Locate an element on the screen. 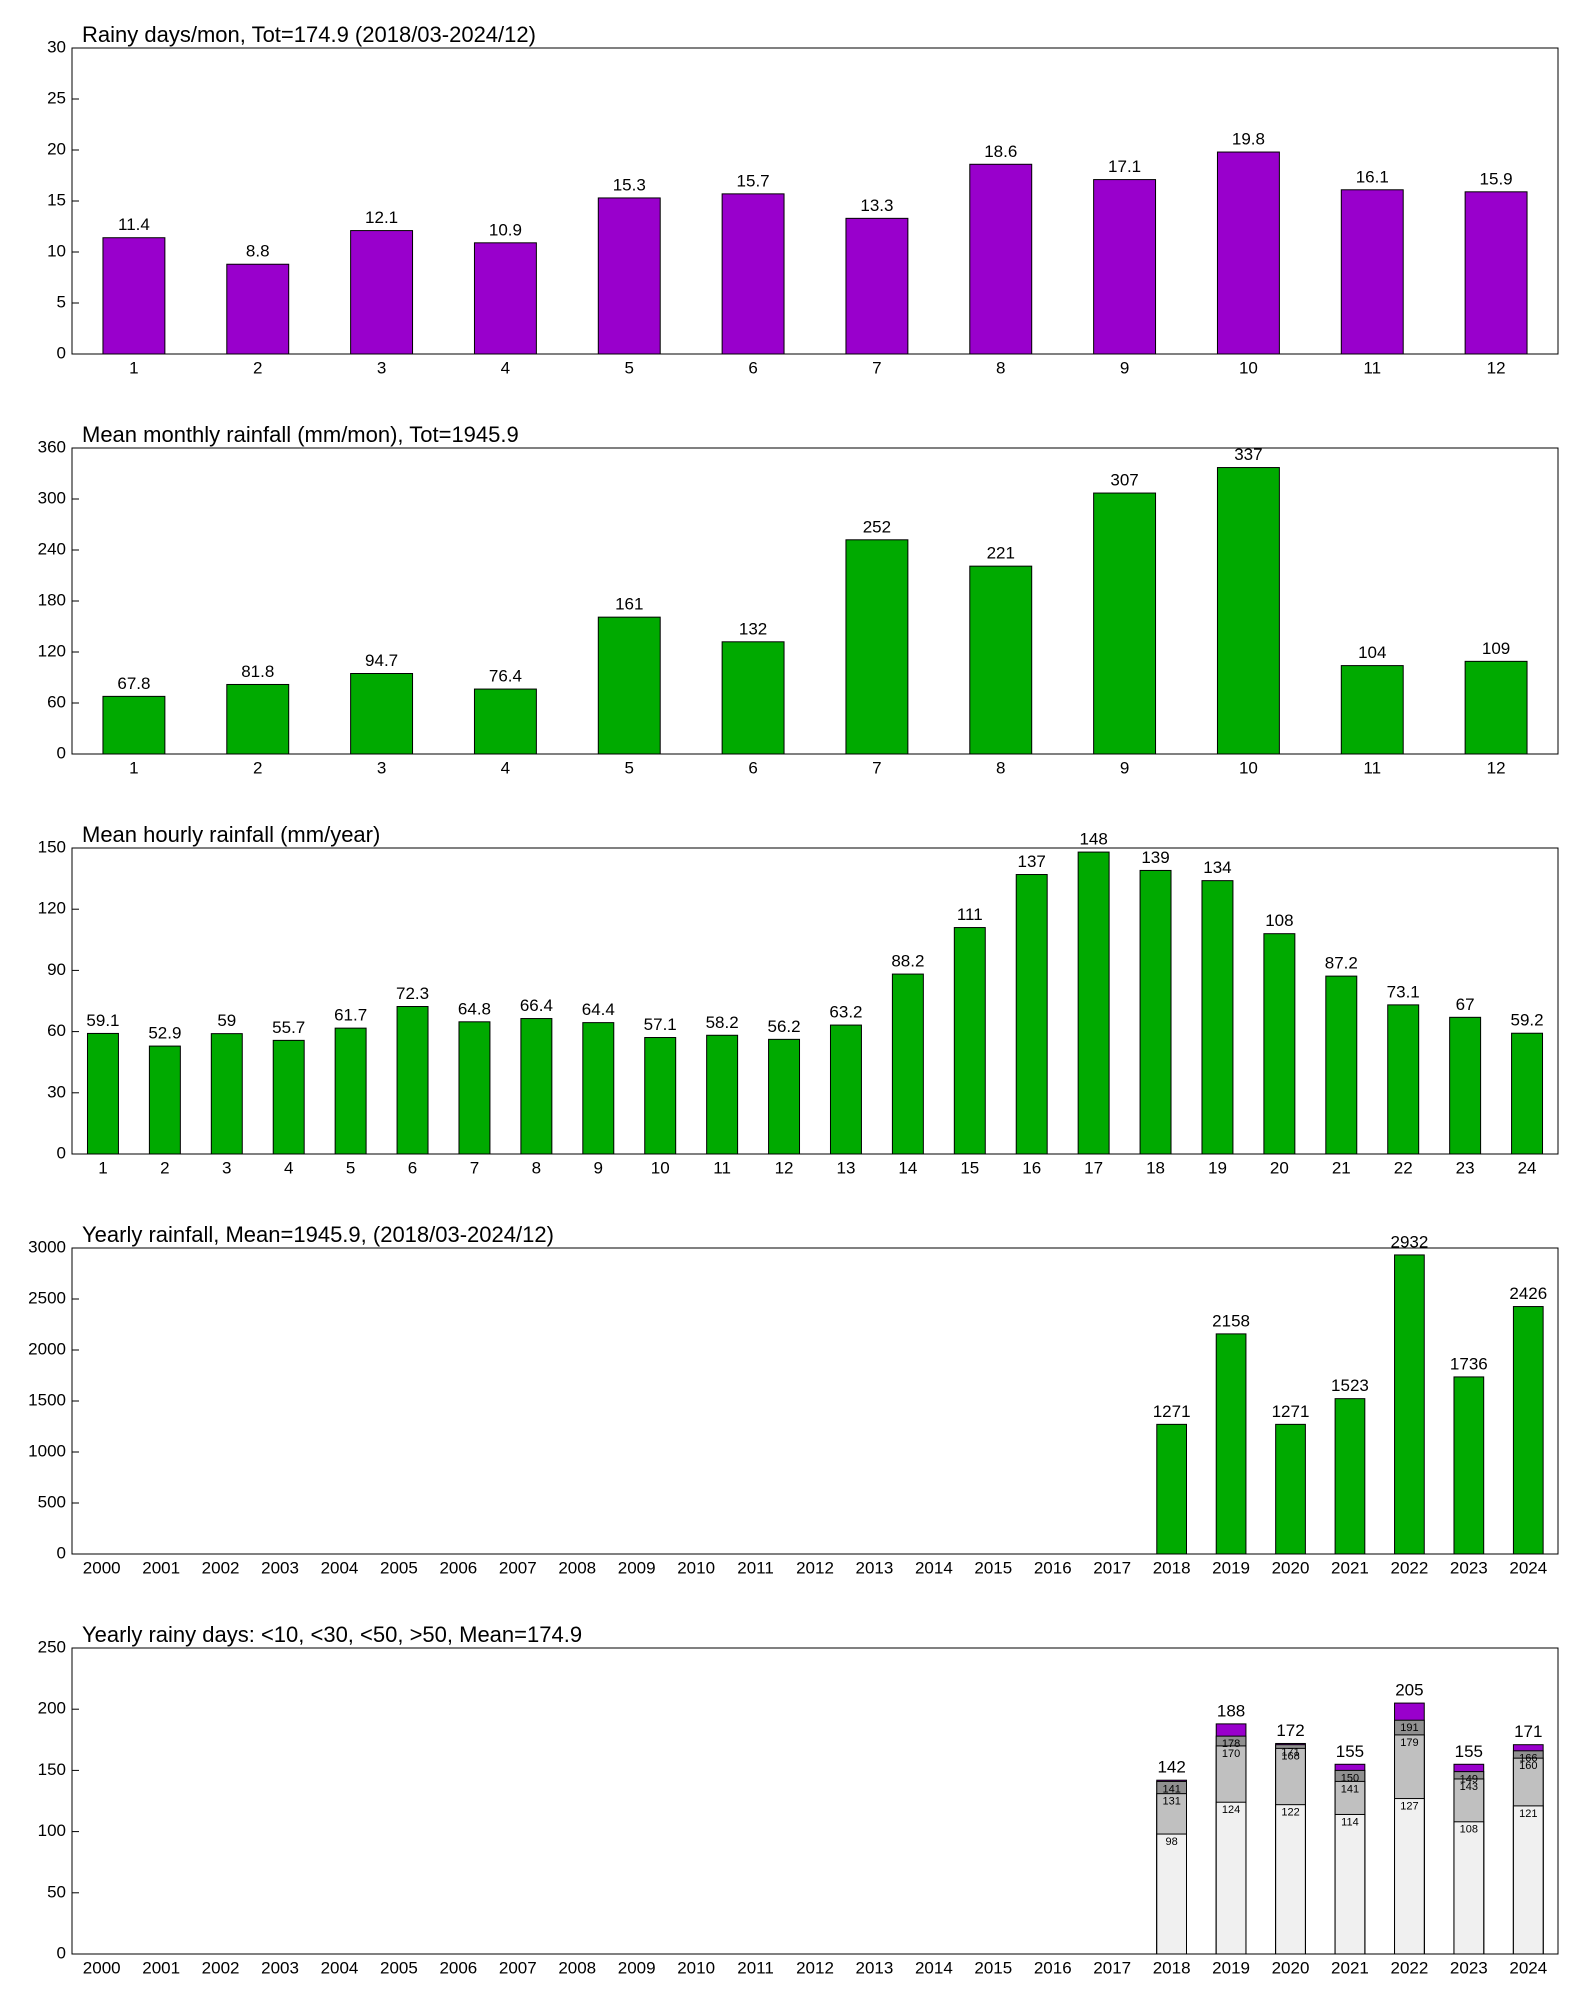 The width and height of the screenshot is (1580, 2000). value-label: 137 is located at coordinates (1032, 861).